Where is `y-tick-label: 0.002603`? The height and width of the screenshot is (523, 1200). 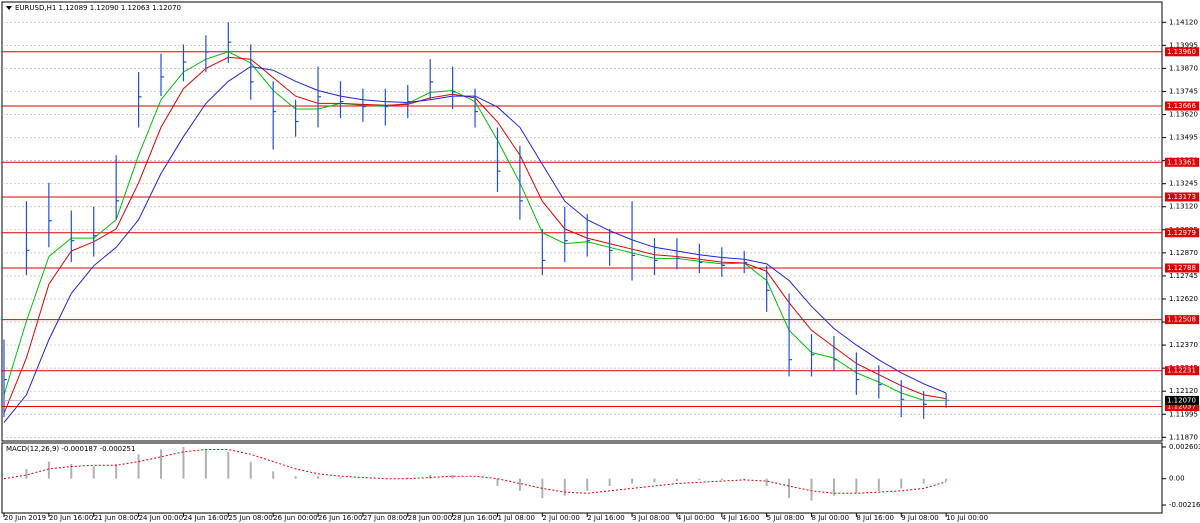 y-tick-label: 0.002603 is located at coordinates (1184, 447).